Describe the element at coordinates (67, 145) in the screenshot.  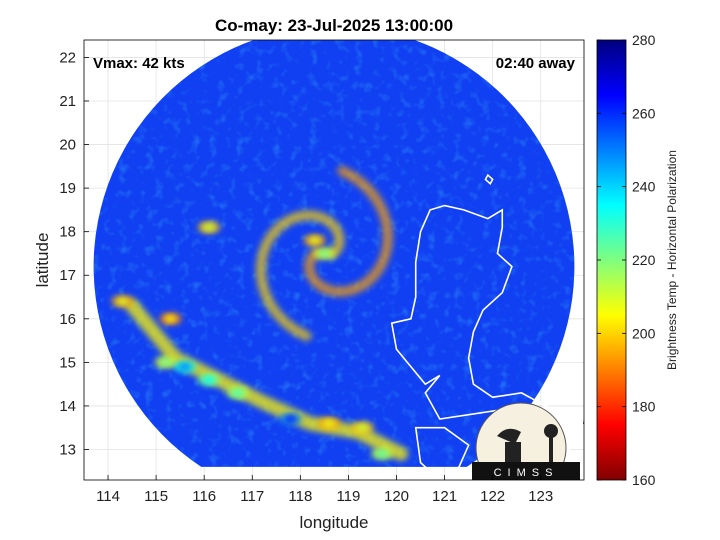
I see `y-tick-label: 20` at that location.